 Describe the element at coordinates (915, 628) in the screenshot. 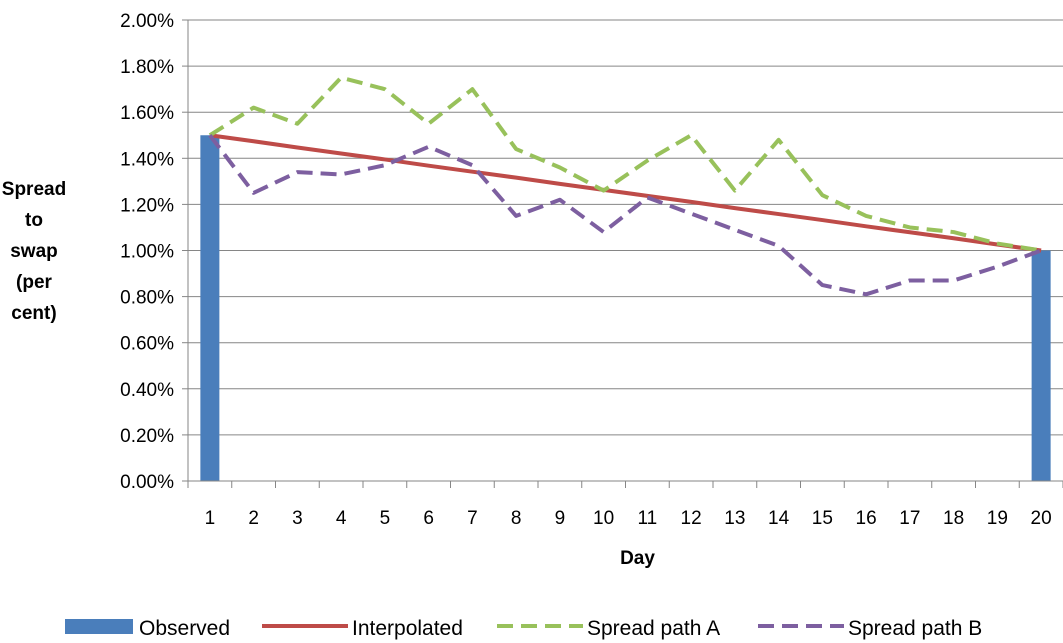

I see `legend-label-spread-path-b: Spread path B` at that location.